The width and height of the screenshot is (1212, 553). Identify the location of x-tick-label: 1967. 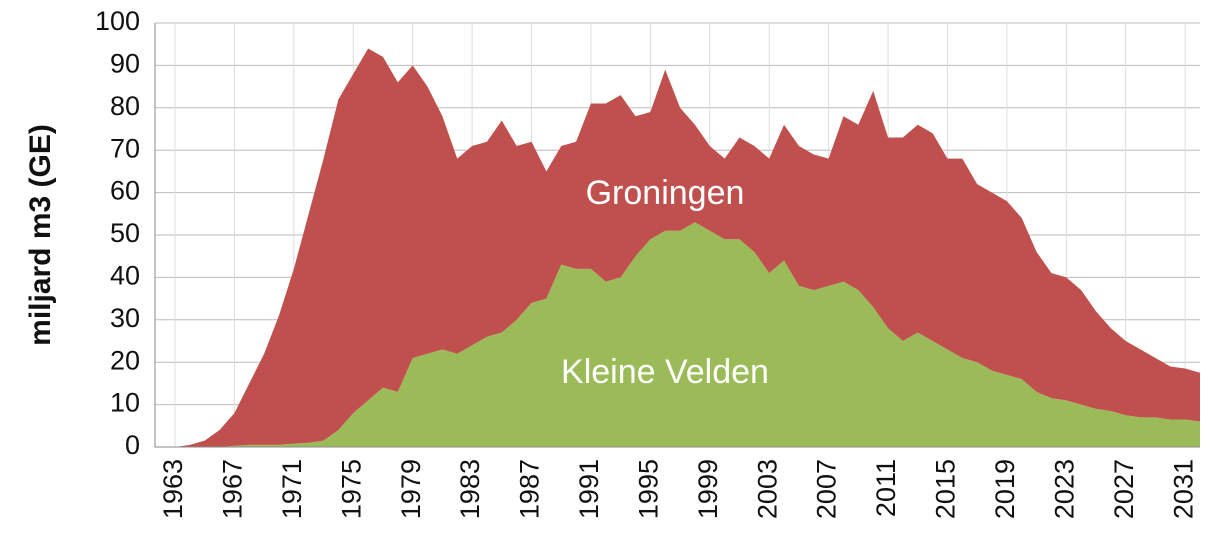
(233, 489).